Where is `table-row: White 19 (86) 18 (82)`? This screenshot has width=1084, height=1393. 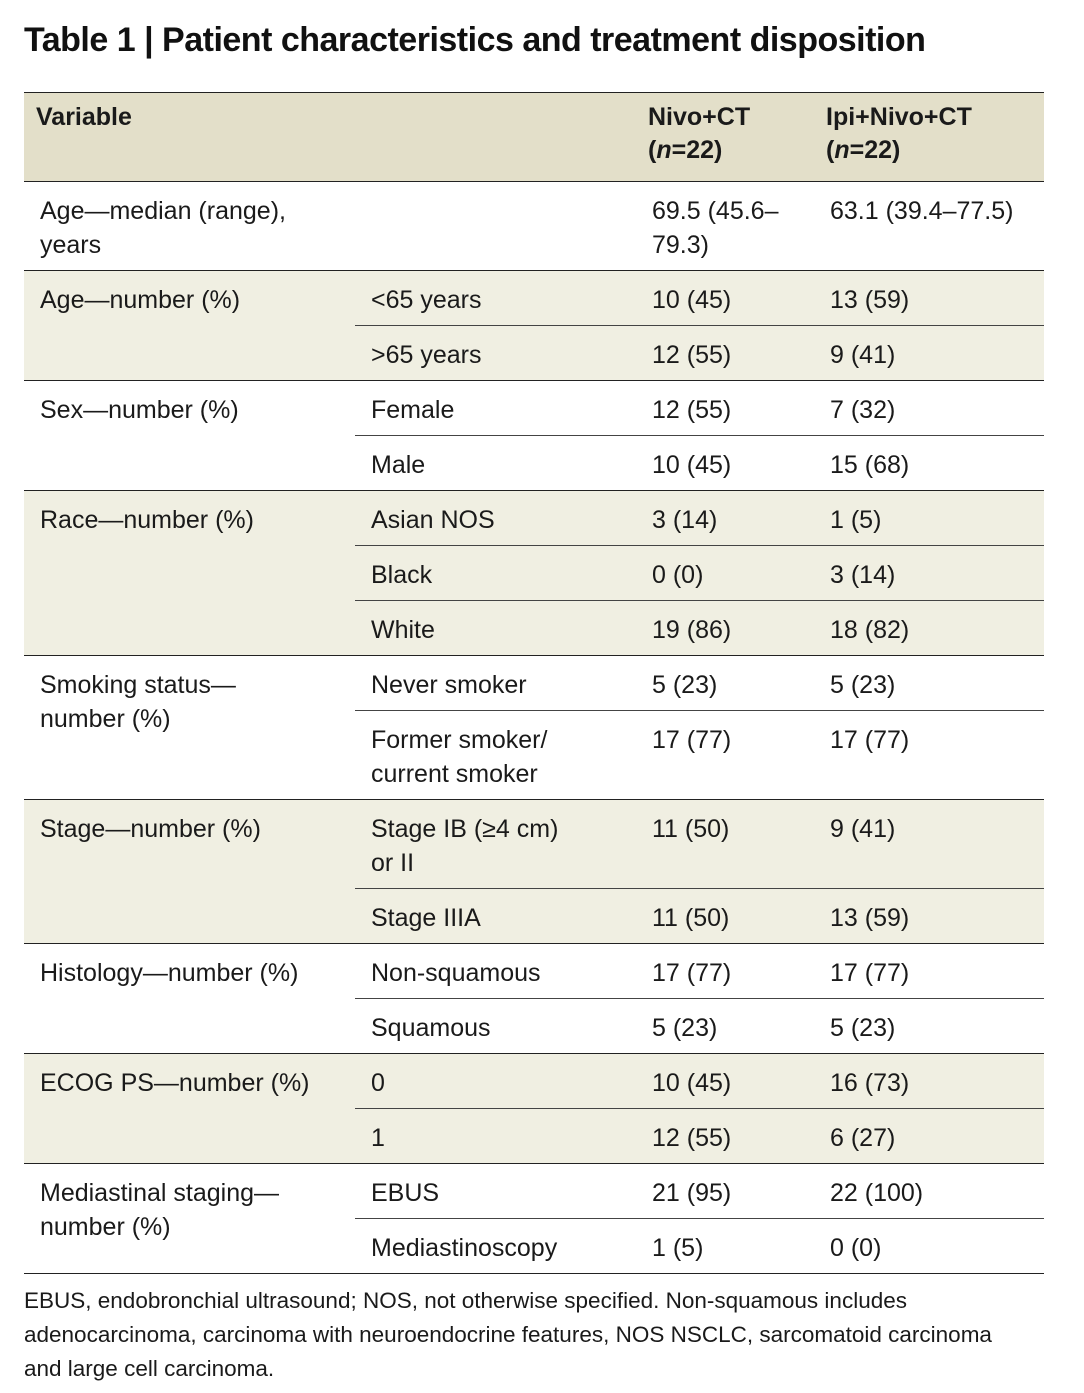 table-row: White 19 (86) 18 (82) is located at coordinates (534, 628).